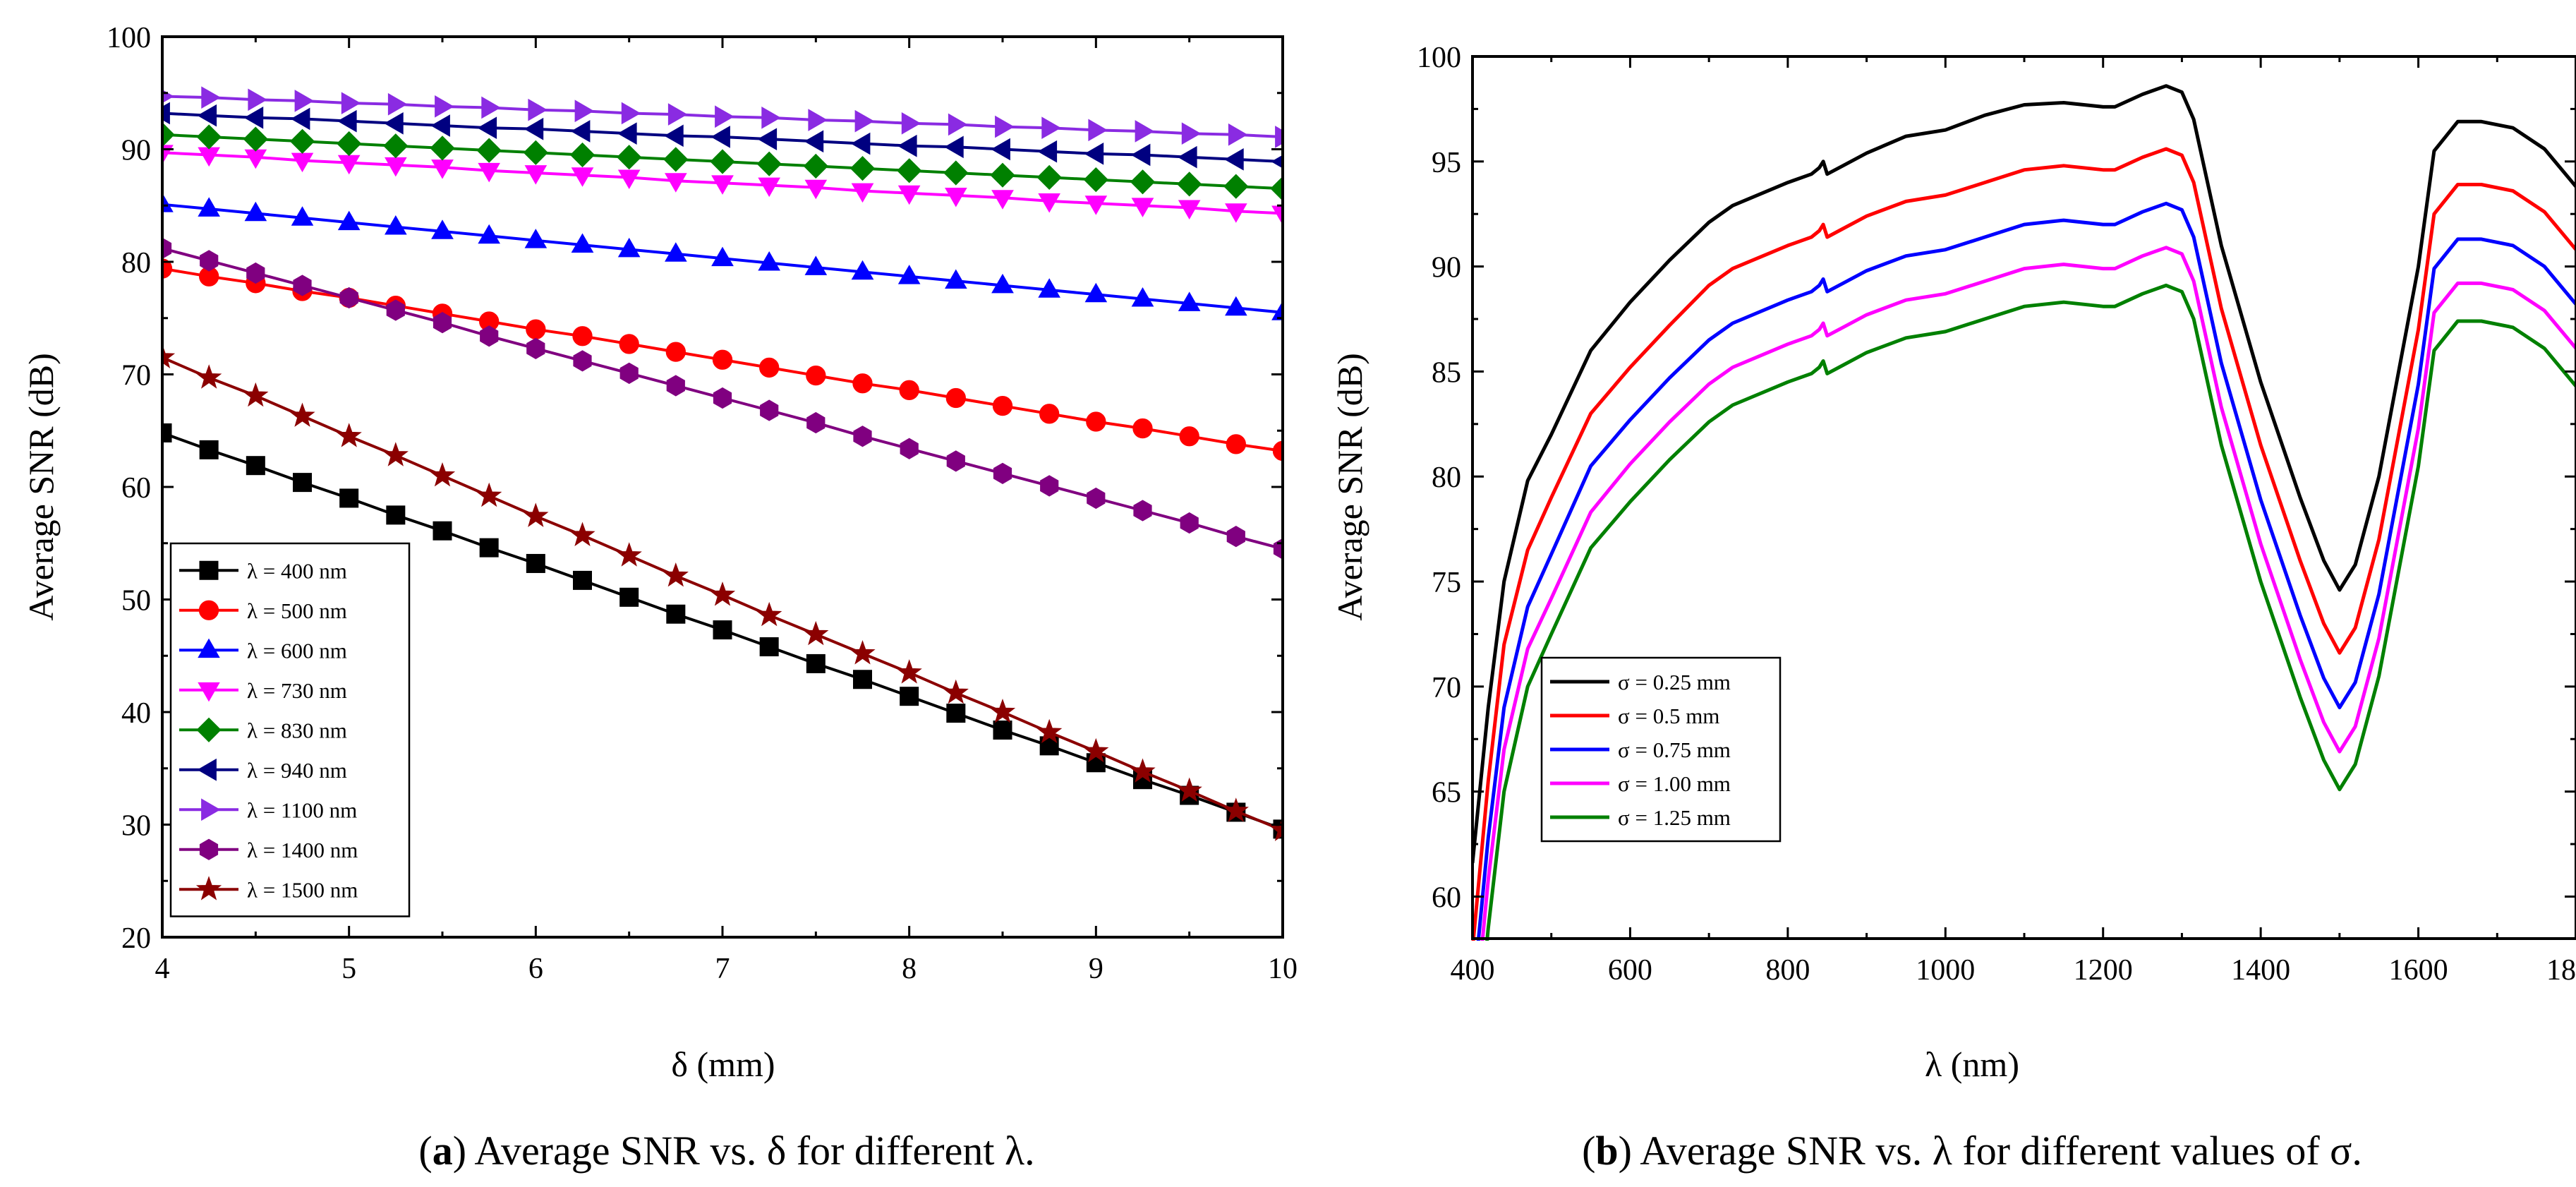  Describe the element at coordinates (297, 770) in the screenshot. I see `a-legend-label: λ = 940 nm` at that location.